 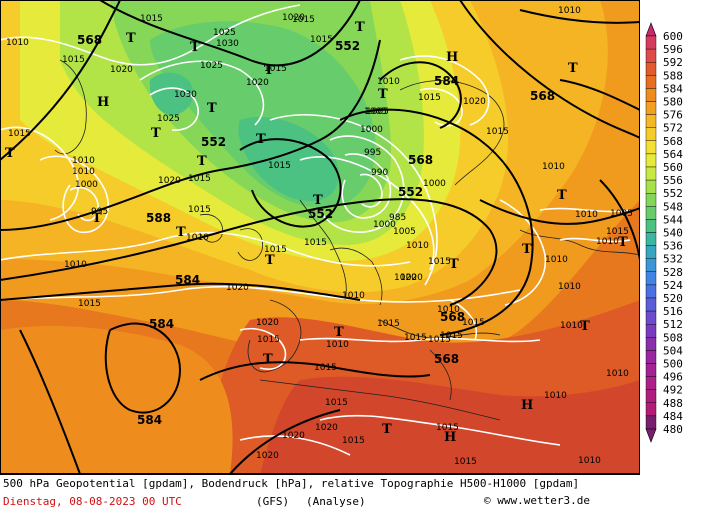 I want to click on legend-level-label: 496, so click(x=673, y=377).